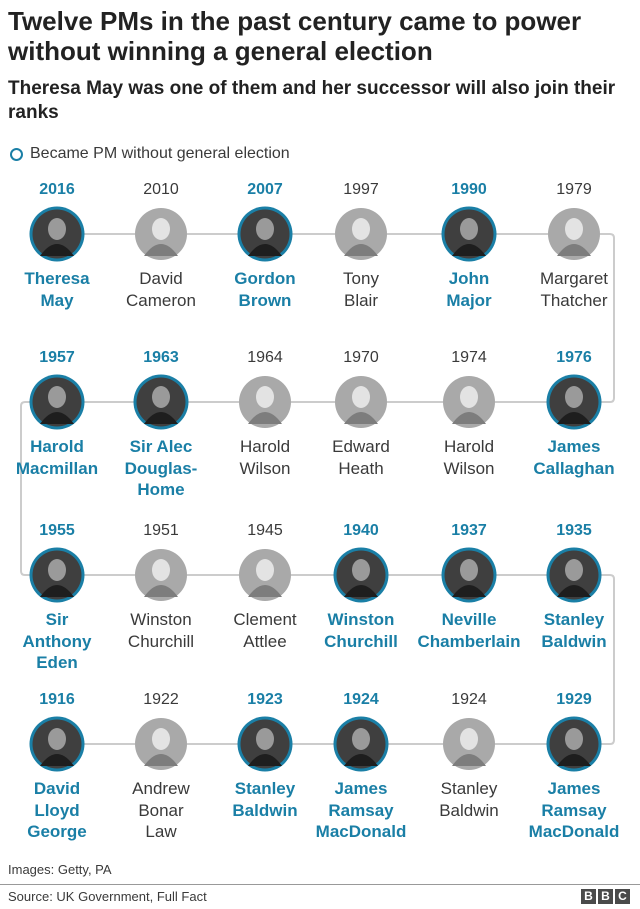 This screenshot has height=909, width=640. Describe the element at coordinates (574, 699) in the screenshot. I see `pm-year: 1929` at that location.